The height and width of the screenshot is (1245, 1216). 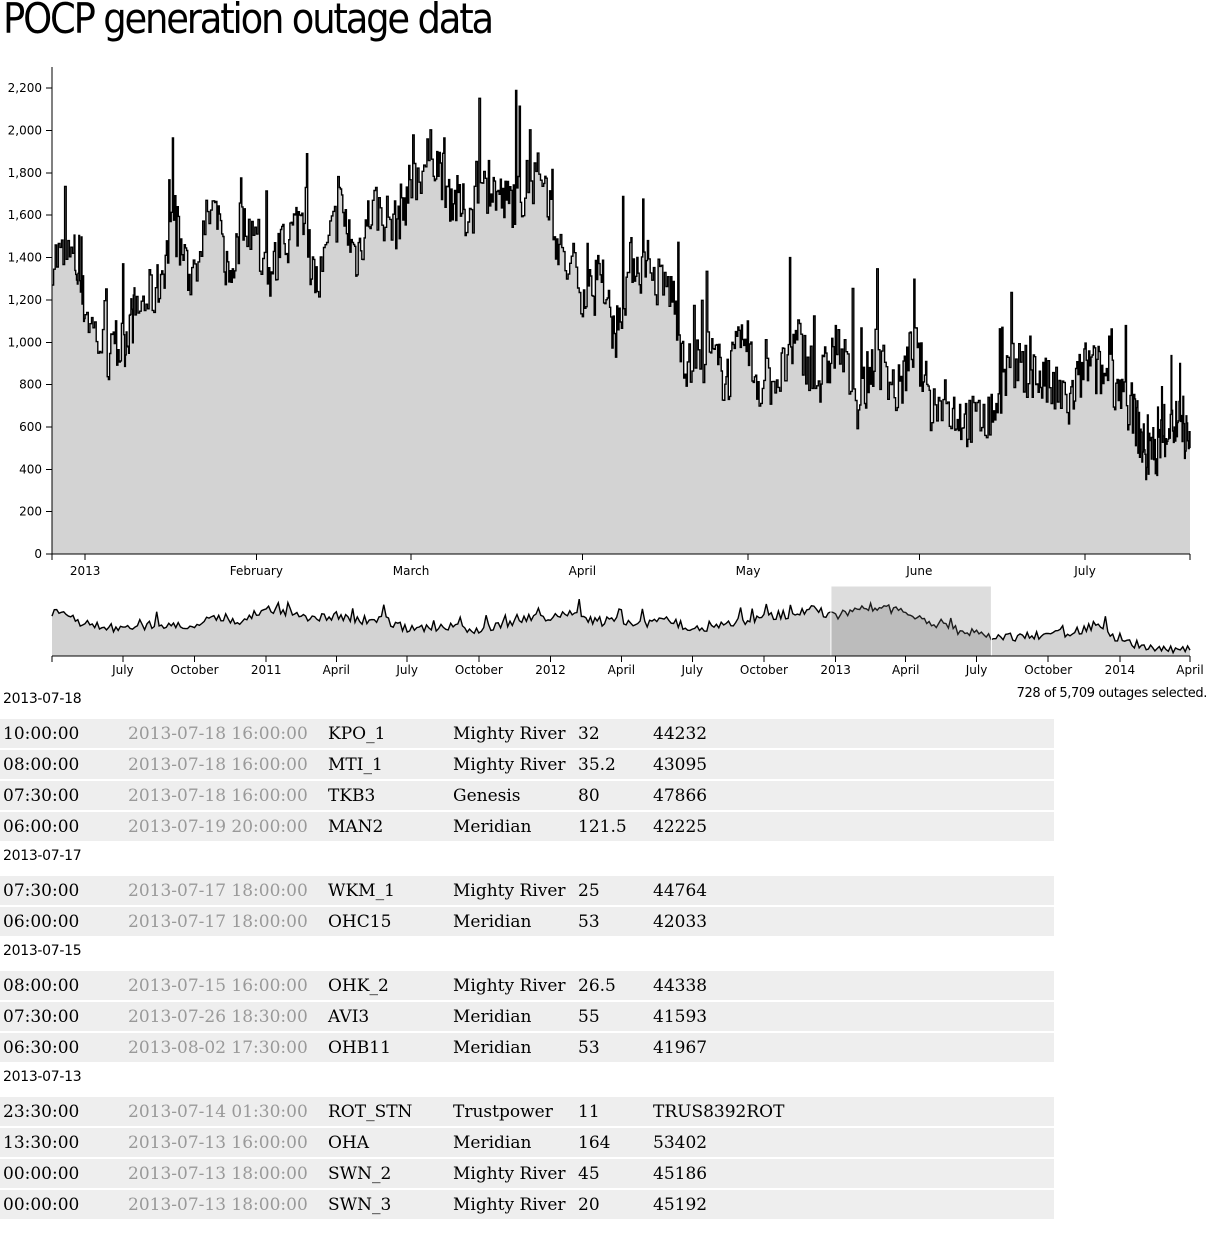 What do you see at coordinates (85, 571) in the screenshot?
I see `x-tick-label: 2013` at bounding box center [85, 571].